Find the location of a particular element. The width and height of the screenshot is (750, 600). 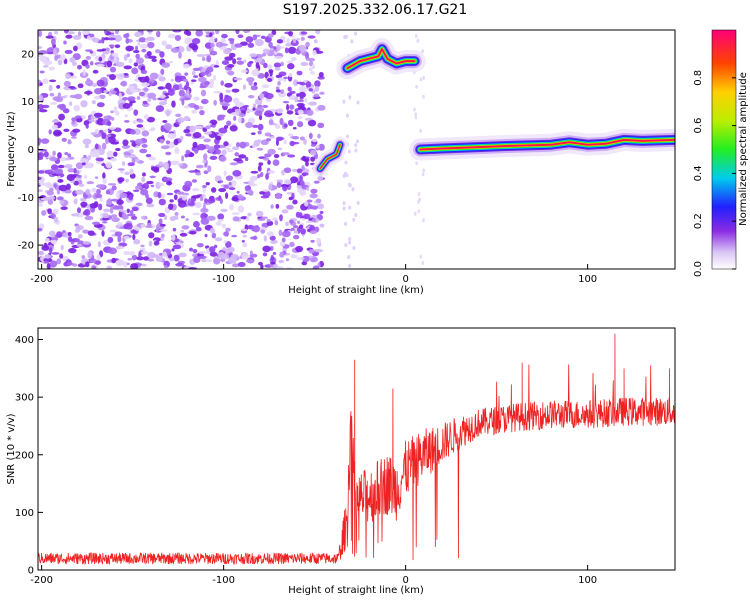

colorbar-gradient is located at coordinates (724, 149).